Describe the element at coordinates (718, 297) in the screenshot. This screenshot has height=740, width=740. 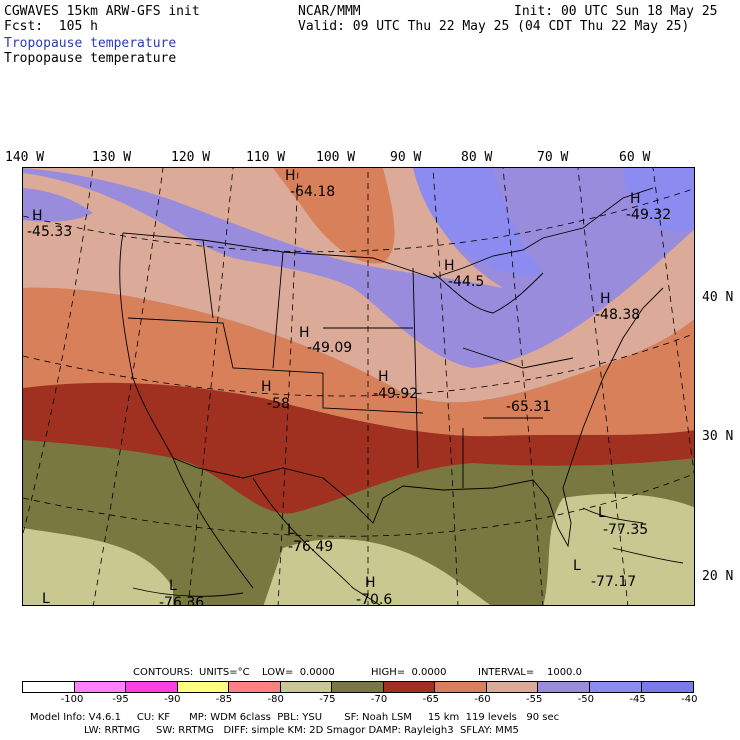
I see `lat-label: 40 N` at that location.